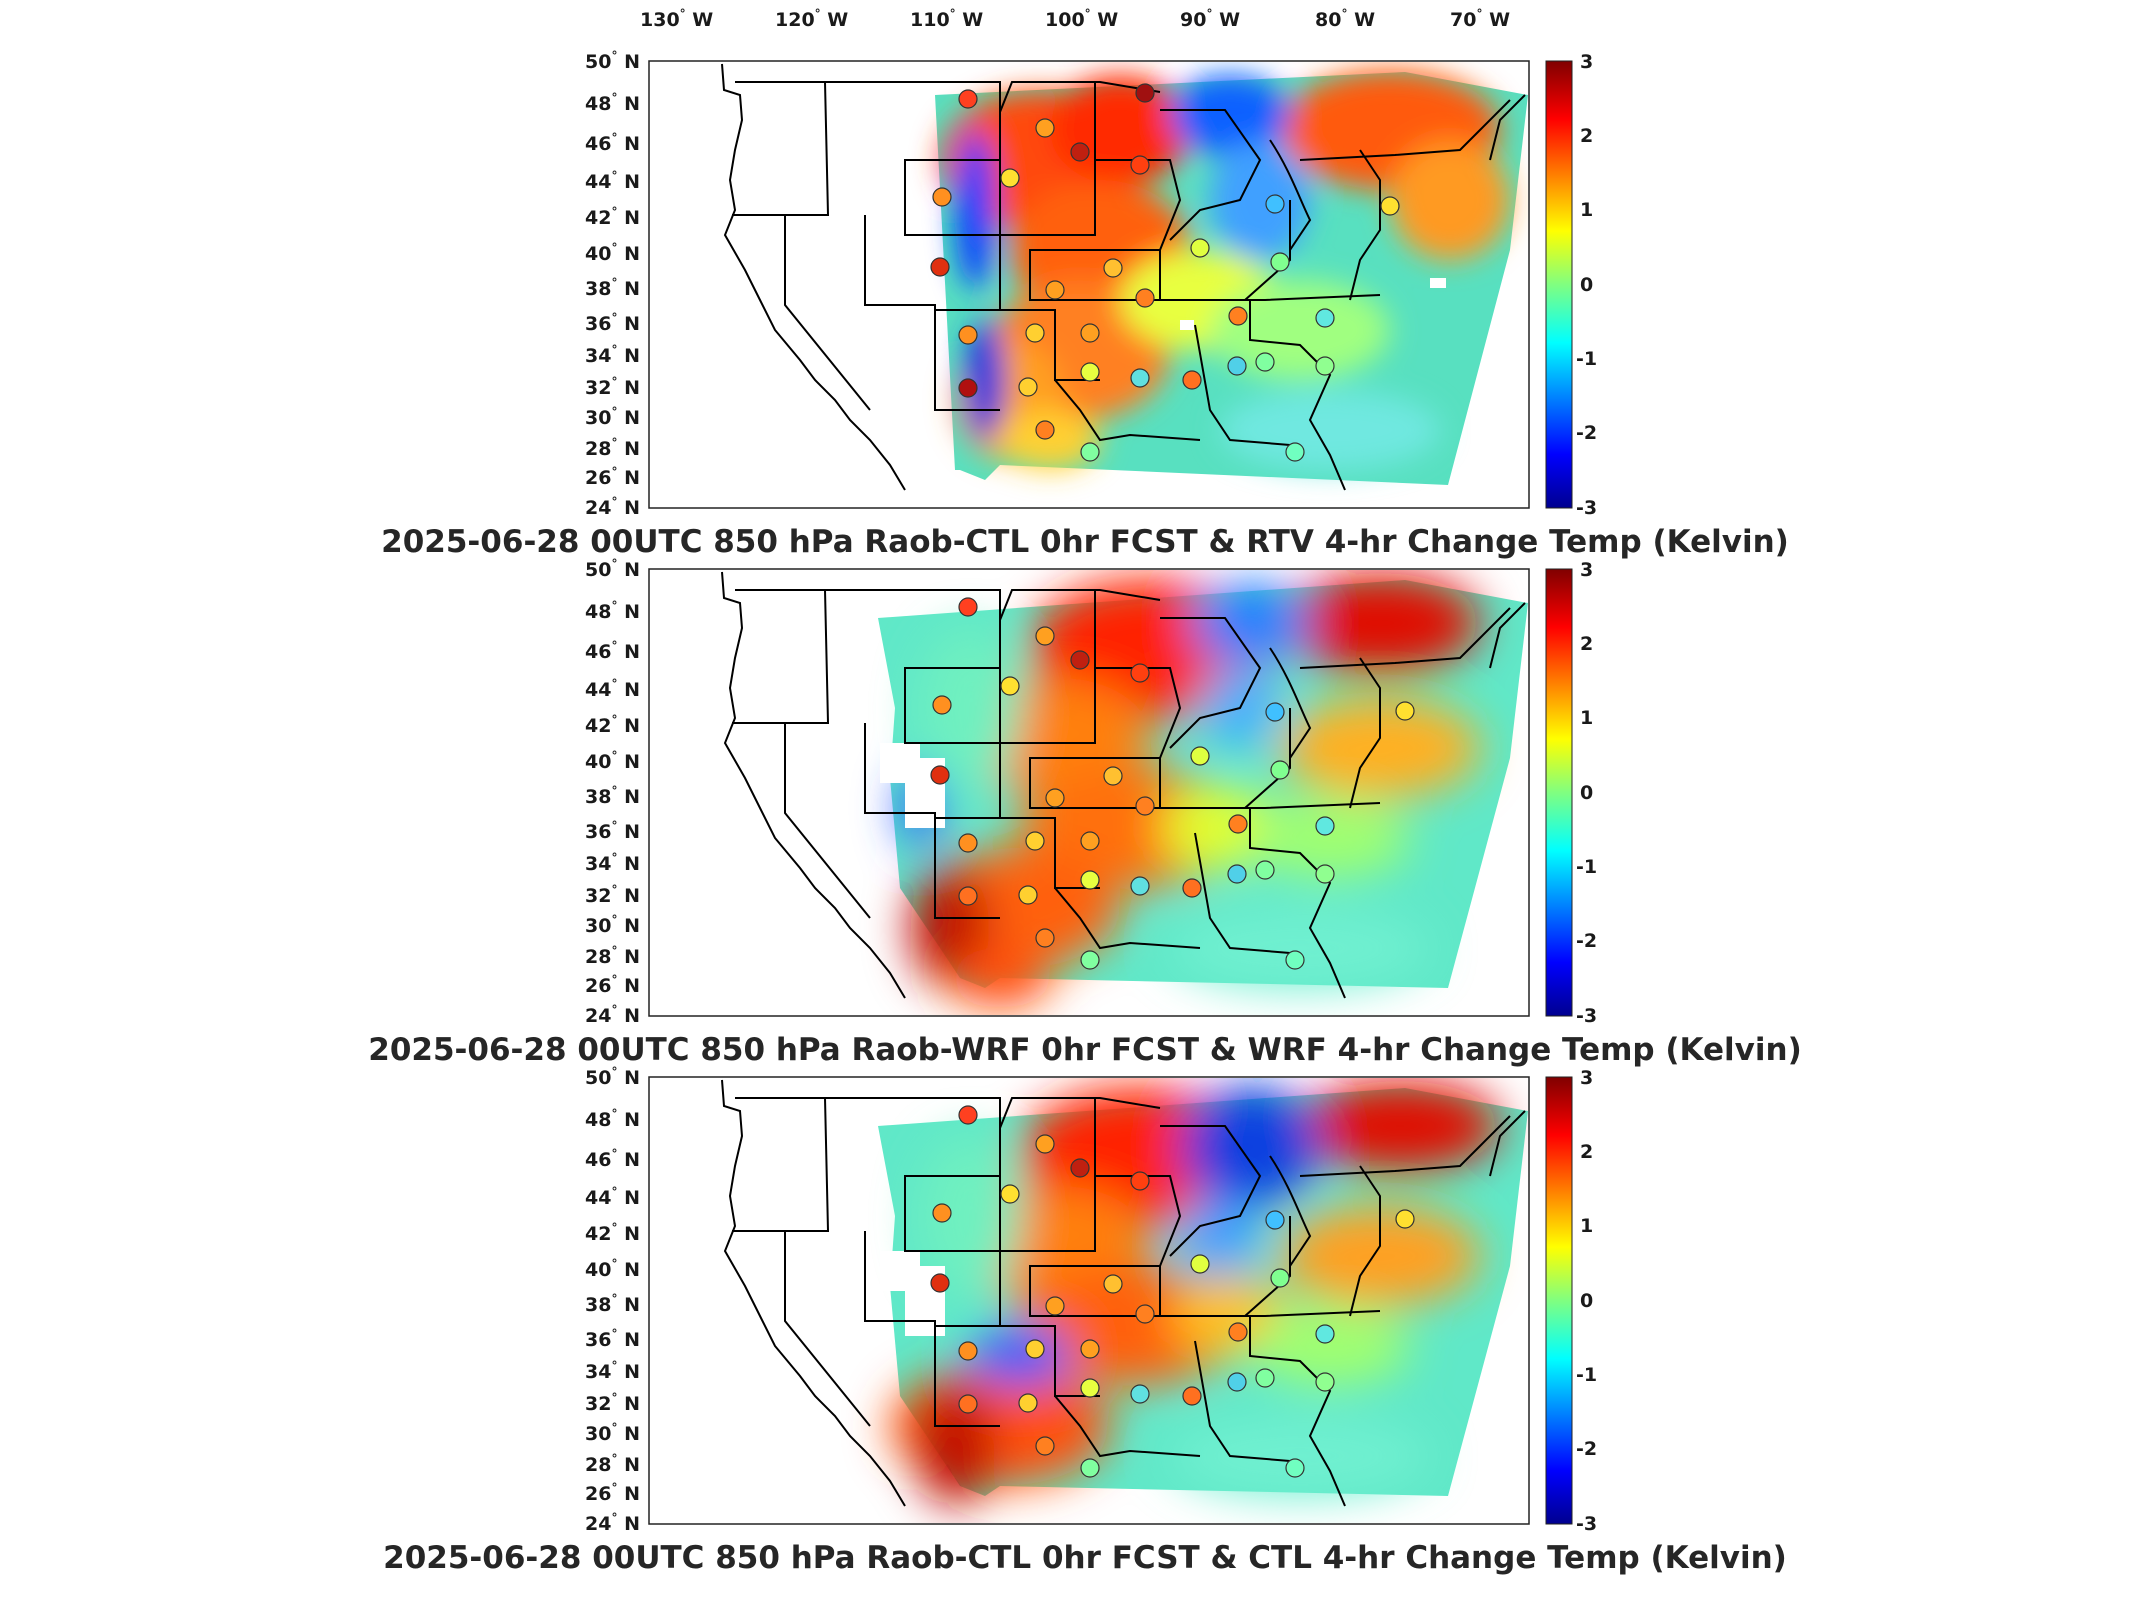 This screenshot has width=2133, height=1600. What do you see at coordinates (612, 611) in the screenshot?
I see `lat-label: 48° N` at bounding box center [612, 611].